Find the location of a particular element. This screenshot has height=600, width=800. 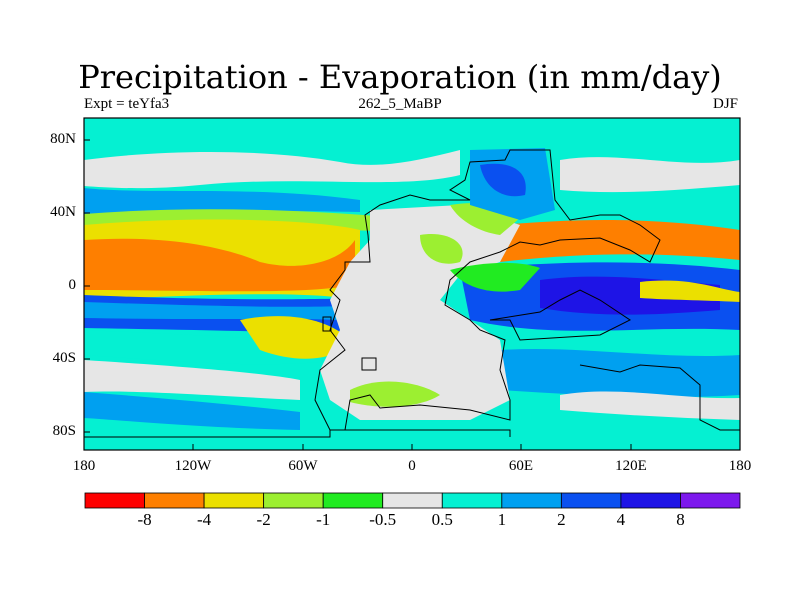

x-tick-label: 0 is located at coordinates (412, 466).